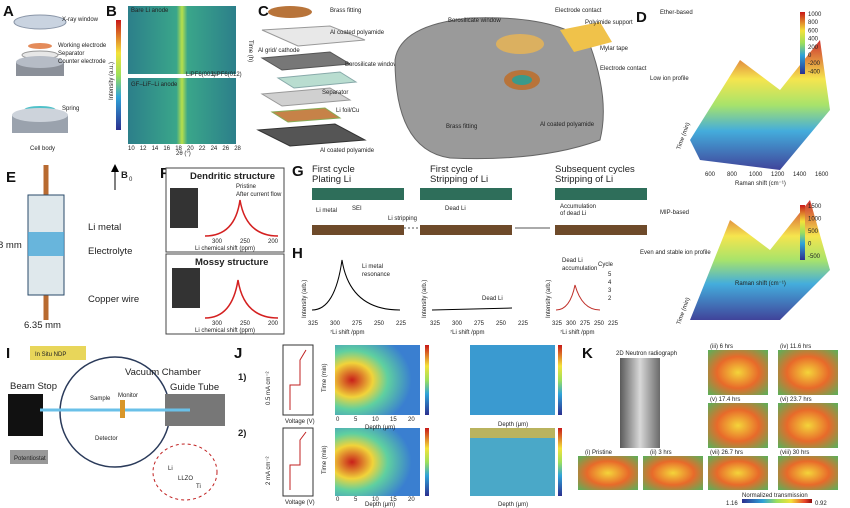 The image size is (850, 508). What do you see at coordinates (8, 353) in the screenshot?
I see `panel-letter: I` at bounding box center [8, 353].